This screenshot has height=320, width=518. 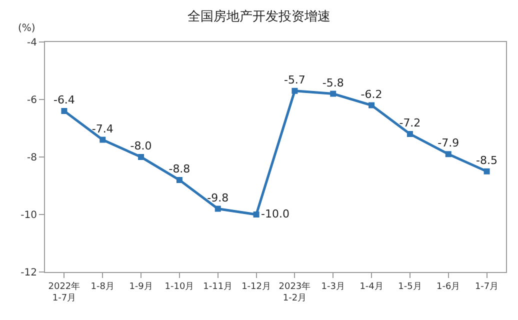 What do you see at coordinates (32, 43) in the screenshot?
I see `y-tick-label: -4` at bounding box center [32, 43].